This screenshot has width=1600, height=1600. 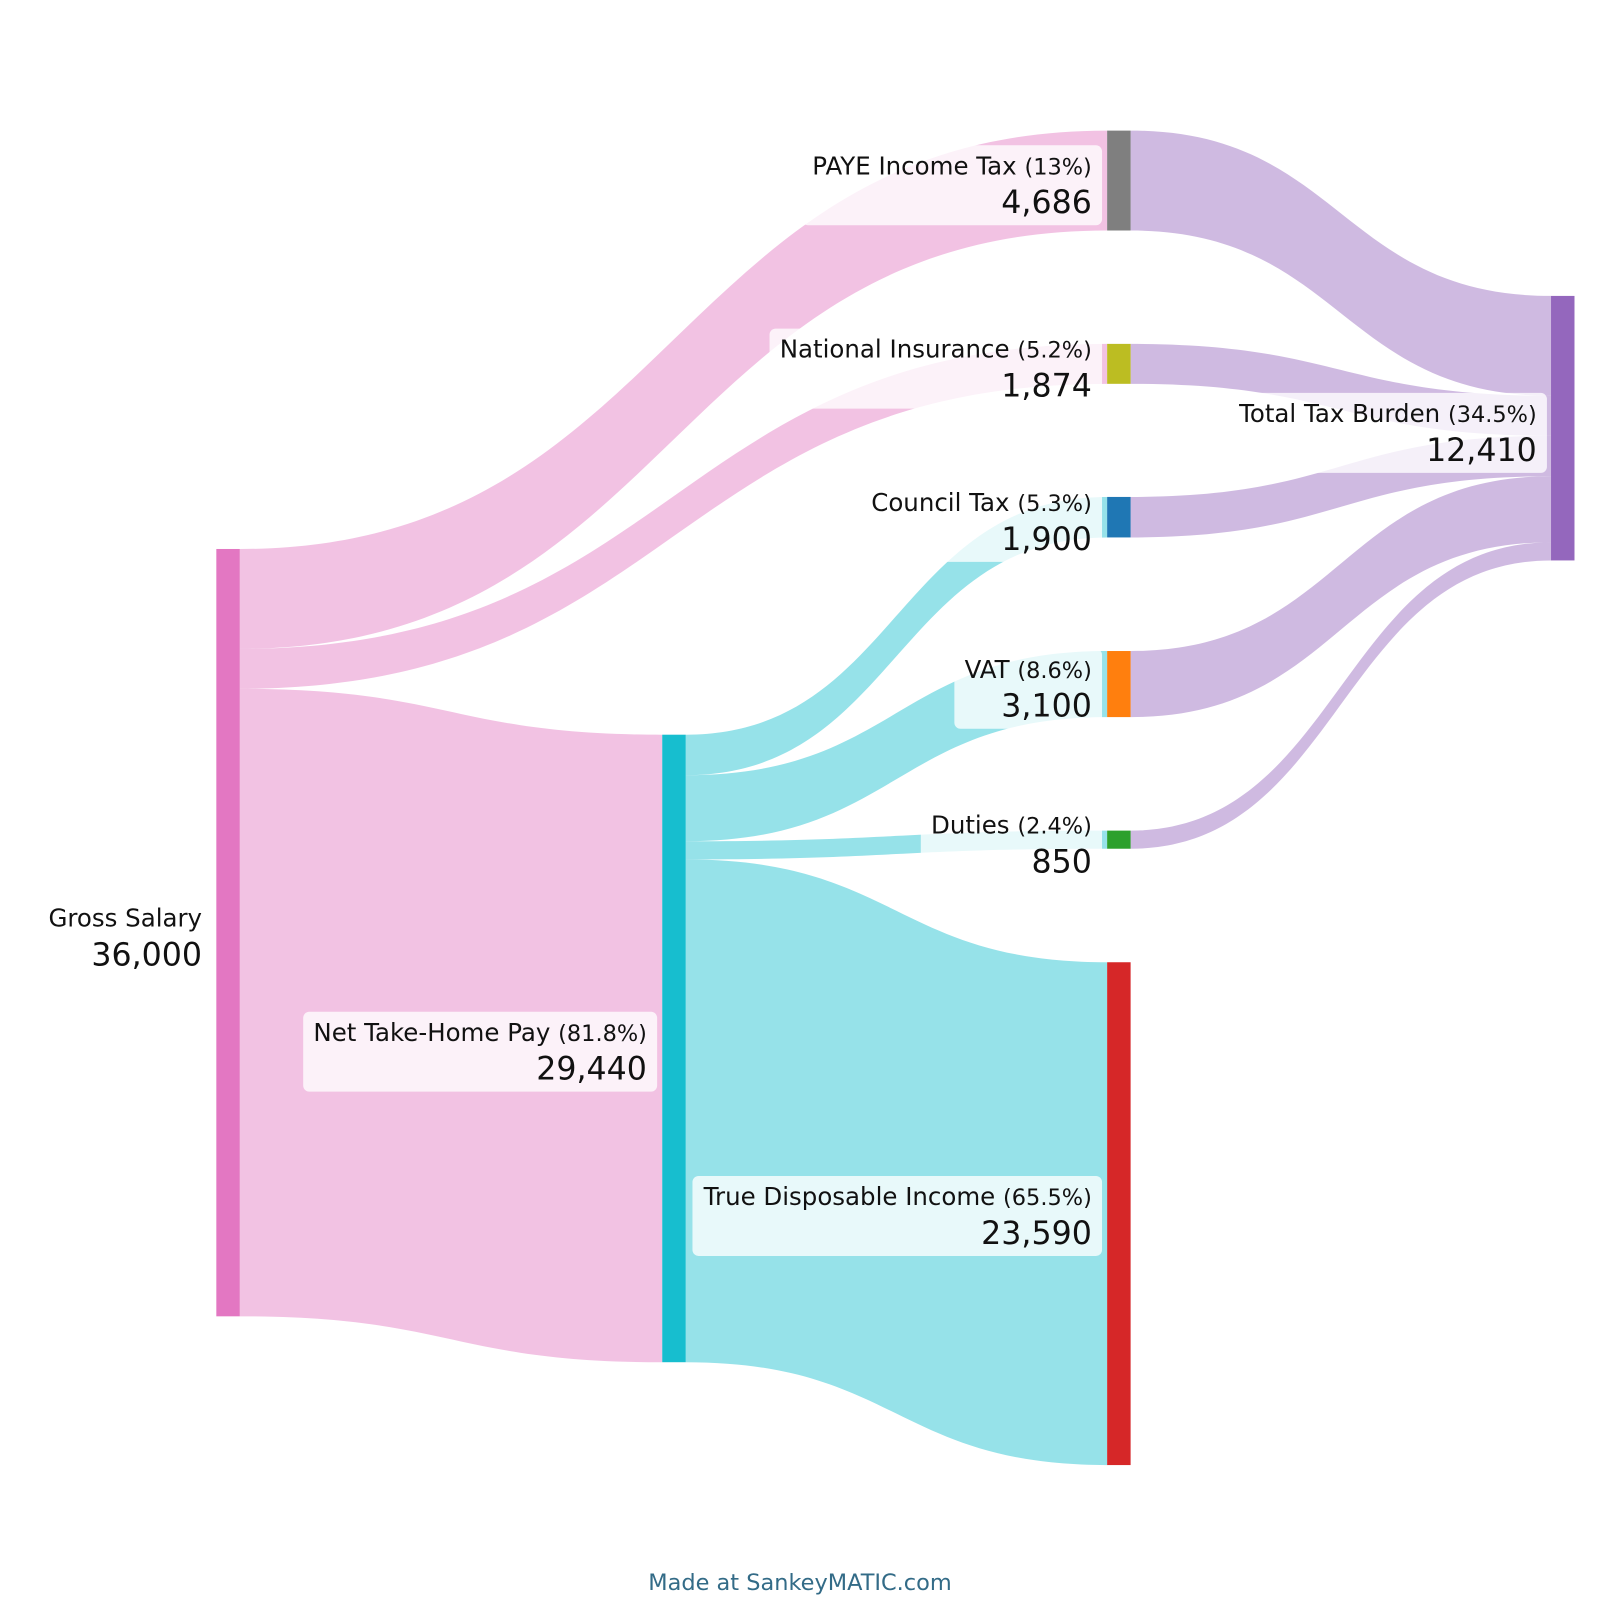 I want to click on node-value: 12,410, so click(x=1481, y=451).